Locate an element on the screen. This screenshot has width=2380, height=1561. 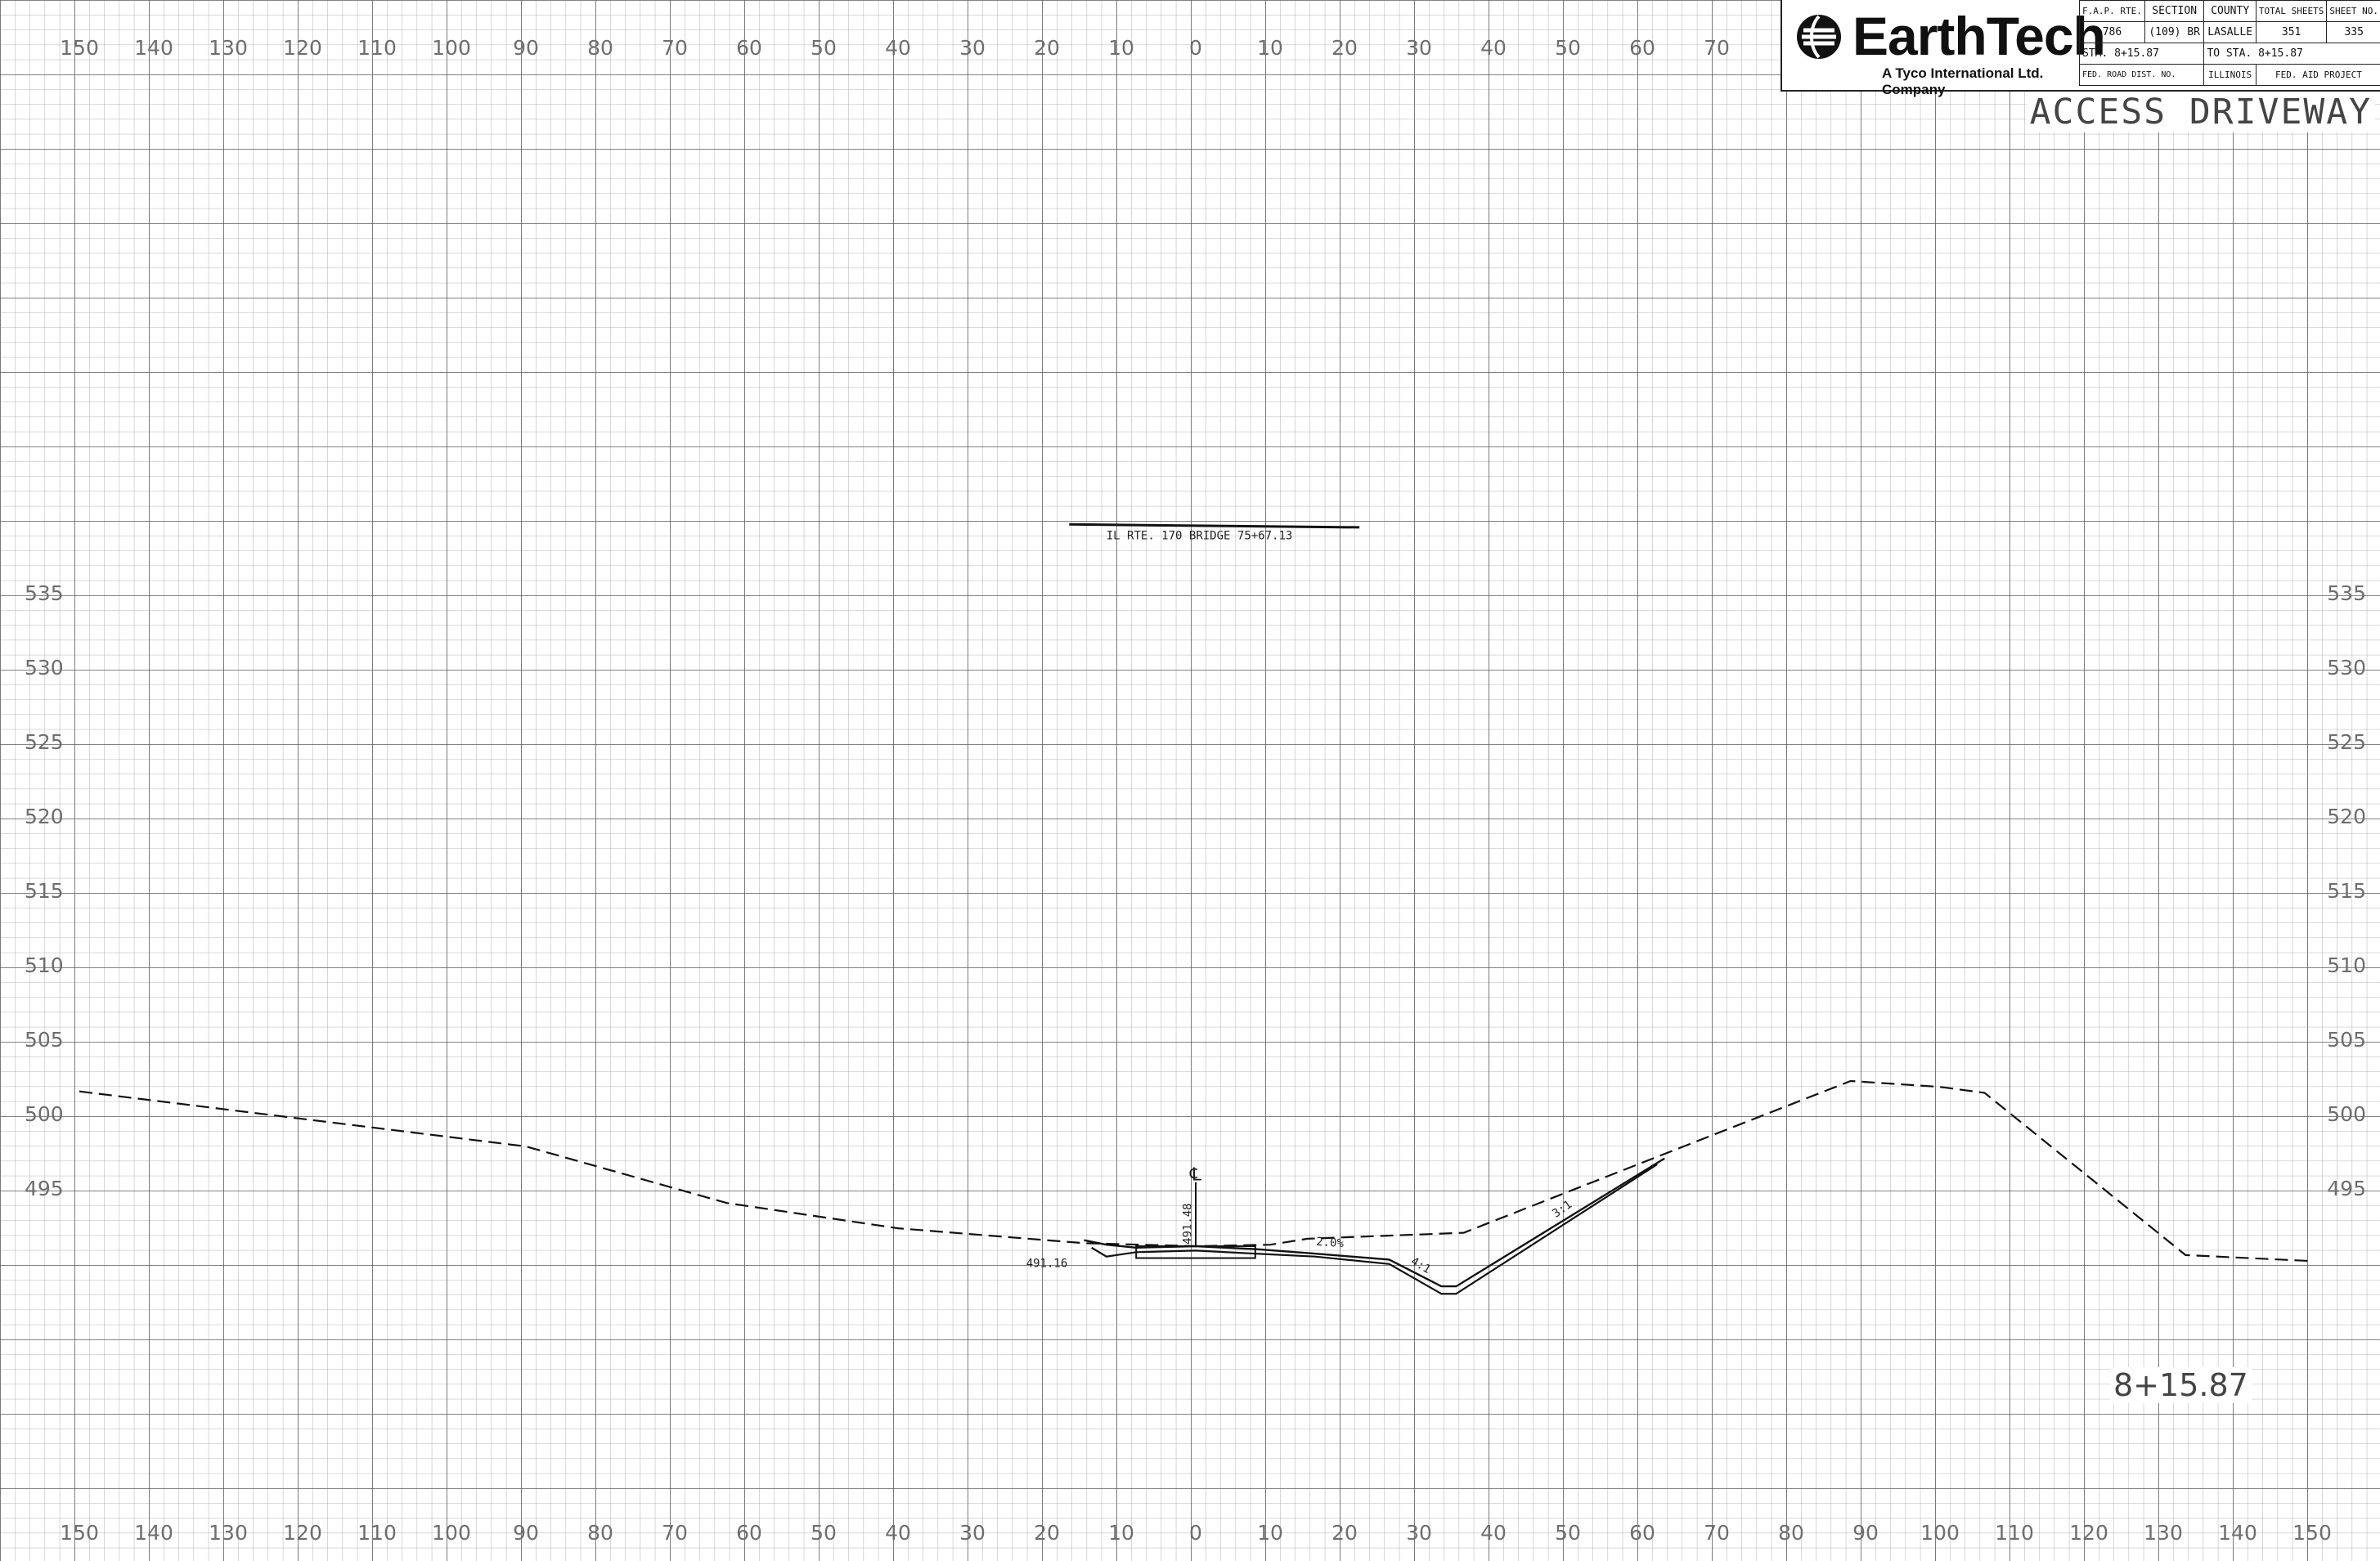
right-elevation-label: 505 is located at coordinates (2346, 1040).